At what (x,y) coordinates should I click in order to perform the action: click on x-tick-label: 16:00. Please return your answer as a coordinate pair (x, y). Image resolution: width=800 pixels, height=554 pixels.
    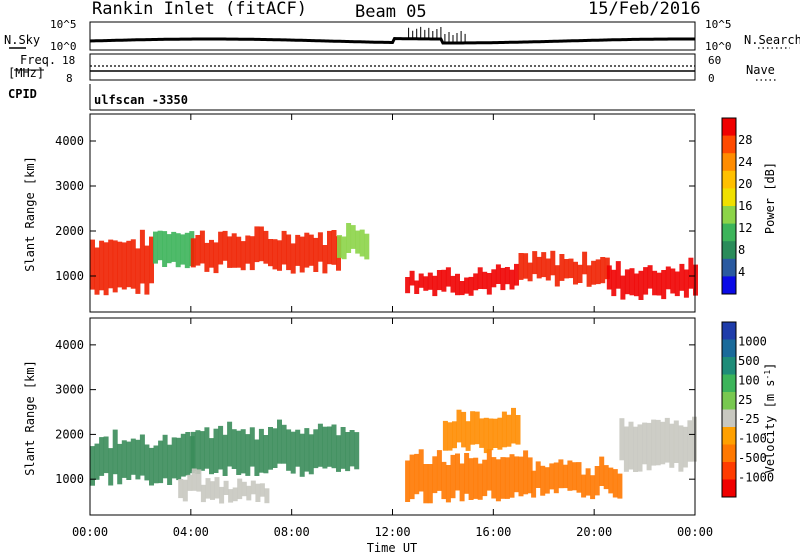
    Looking at the image, I should click on (493, 532).